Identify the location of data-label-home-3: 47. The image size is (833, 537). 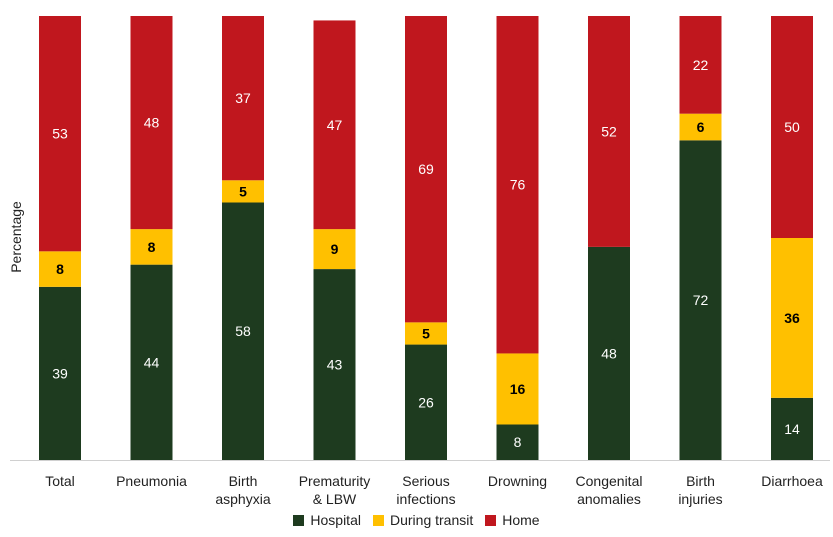
(335, 125).